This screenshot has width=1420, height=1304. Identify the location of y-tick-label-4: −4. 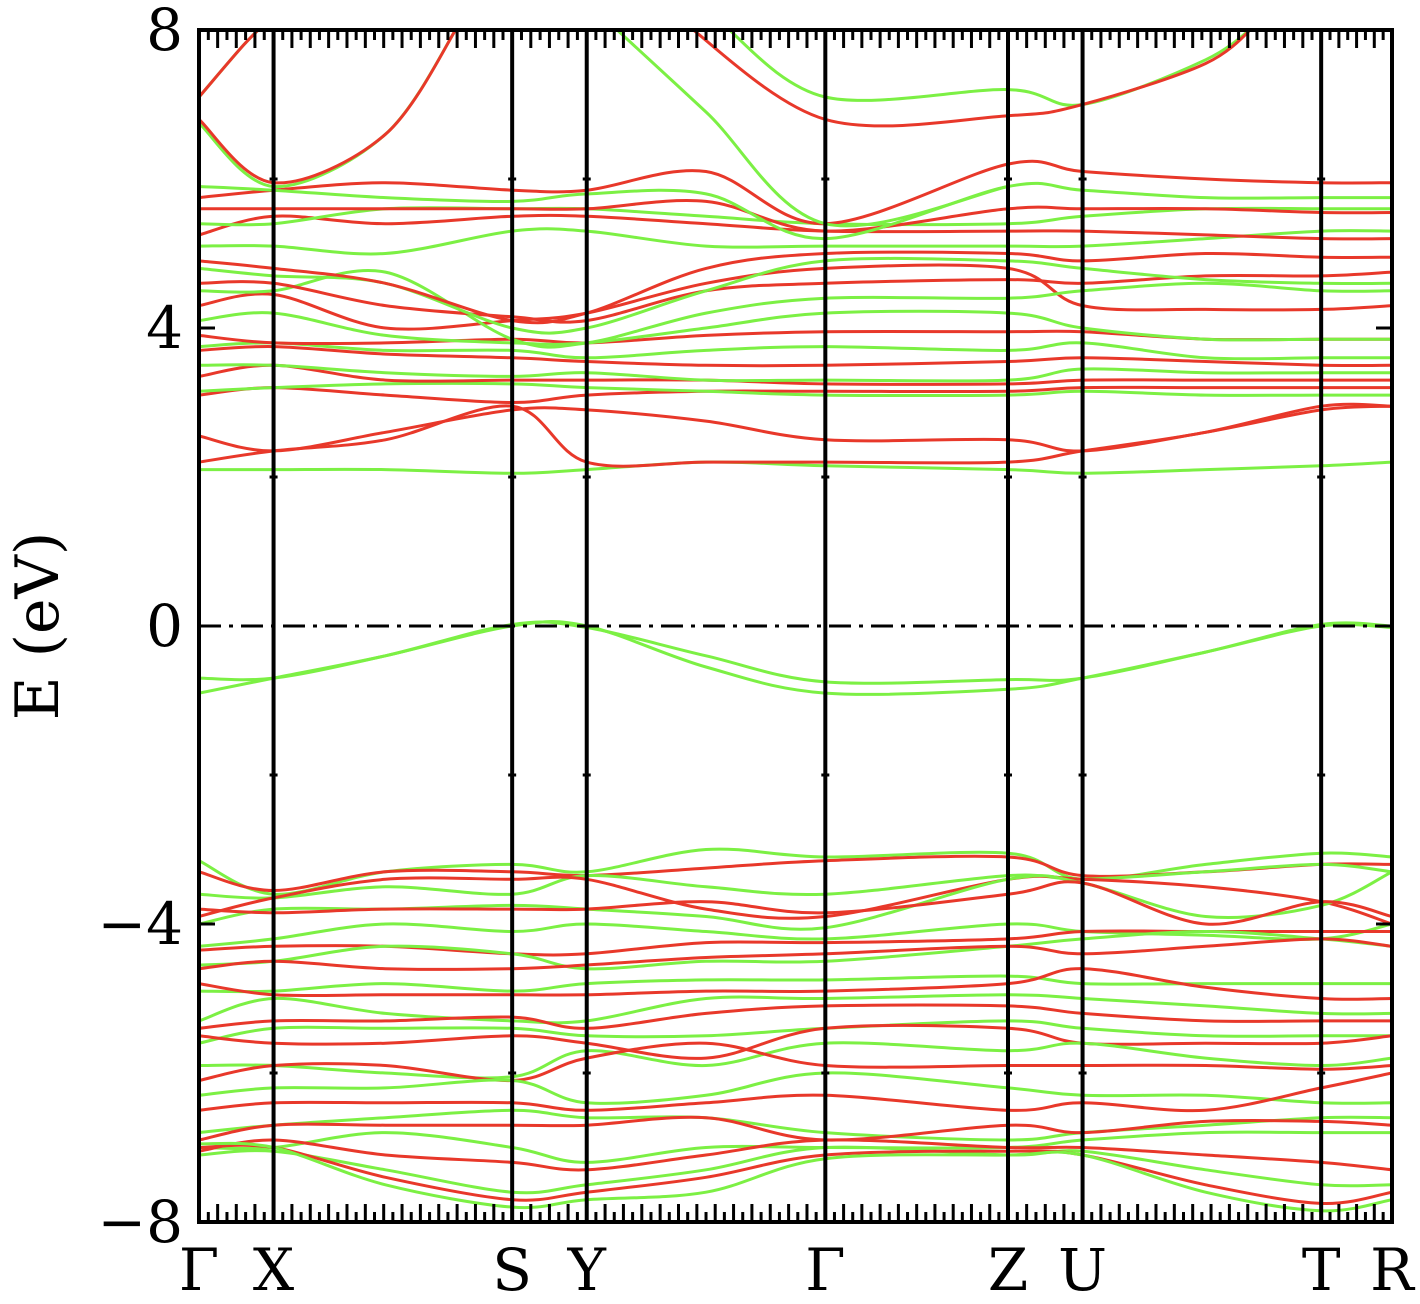
(141, 924).